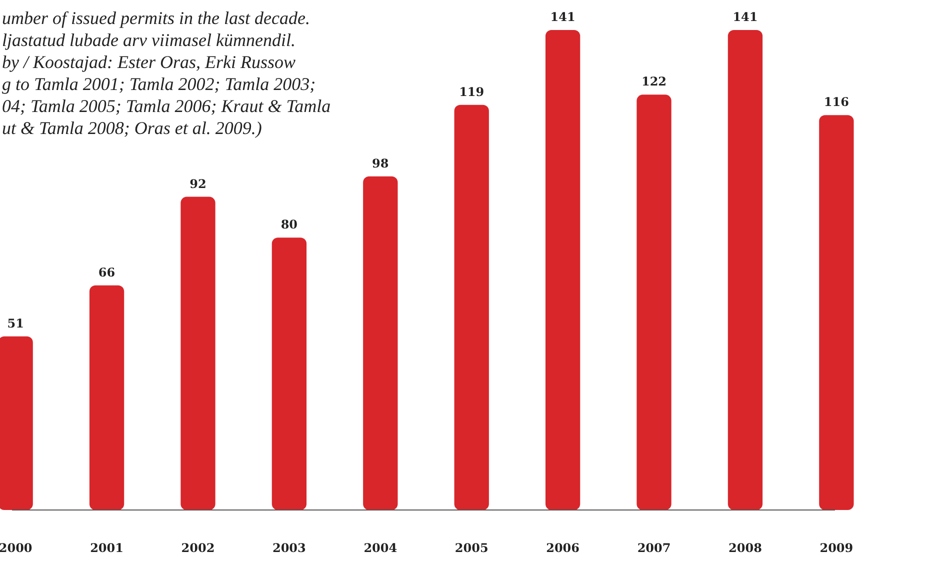  What do you see at coordinates (149, 40) in the screenshot?
I see `annotation: ljastatud lubade arv viimasel kümnendil.` at bounding box center [149, 40].